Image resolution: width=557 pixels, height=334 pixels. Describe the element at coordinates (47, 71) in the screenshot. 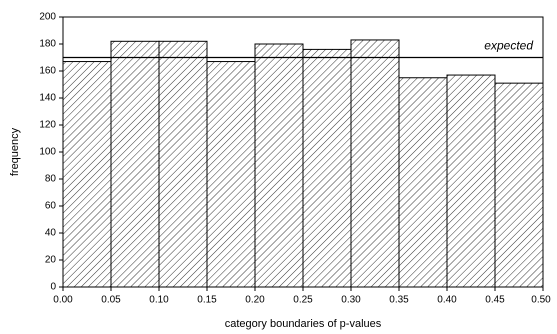

I see `y-tick-label: 160` at that location.